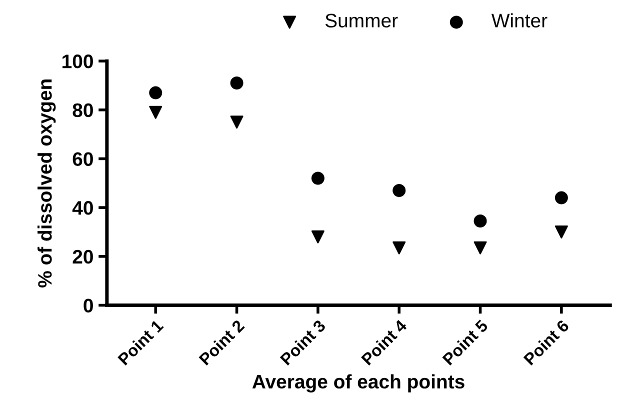 Image resolution: width=629 pixels, height=407 pixels. I want to click on y-tick-label: 80, so click(82, 110).